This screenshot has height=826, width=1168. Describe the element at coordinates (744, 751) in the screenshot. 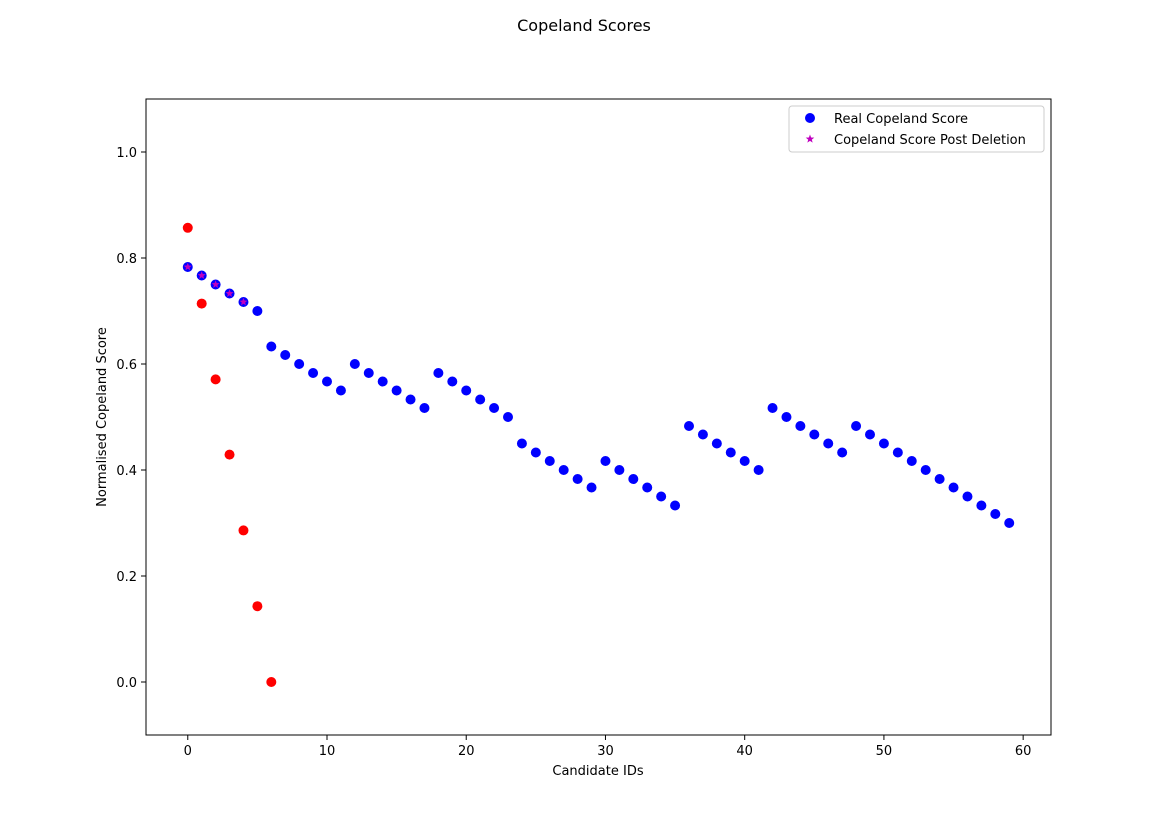

I see `x-tick-label: 40` at that location.